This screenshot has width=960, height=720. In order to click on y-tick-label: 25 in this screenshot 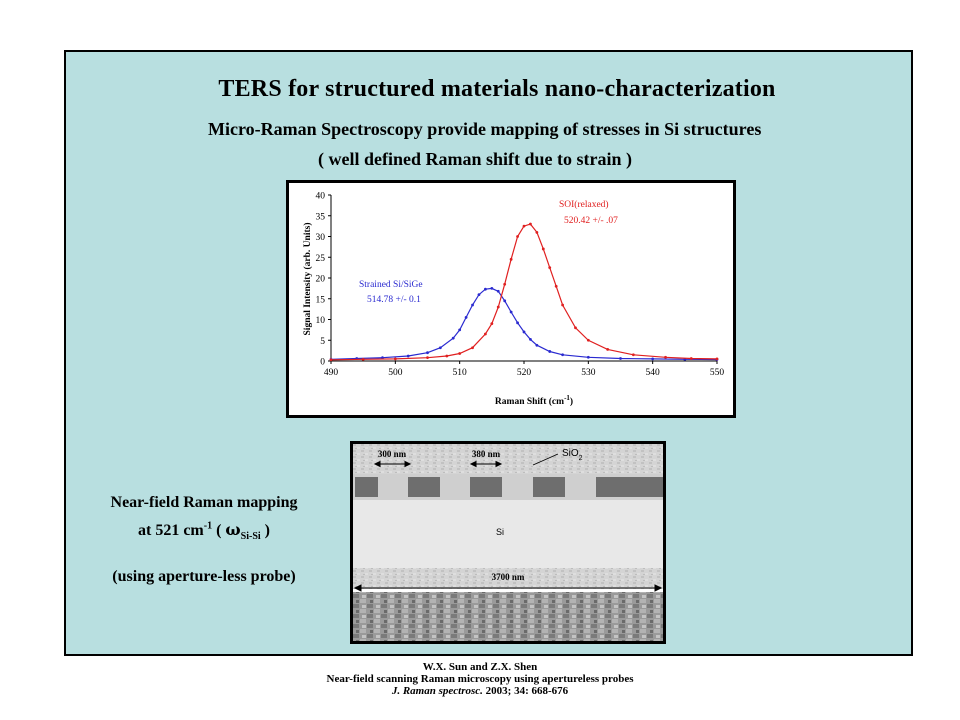, I will do `click(321, 259)`.